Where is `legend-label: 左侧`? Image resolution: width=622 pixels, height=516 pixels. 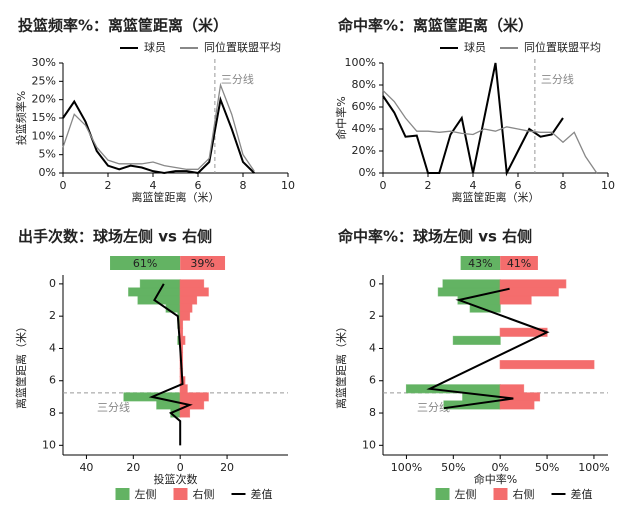
legend-label: 左侧 is located at coordinates (146, 494).